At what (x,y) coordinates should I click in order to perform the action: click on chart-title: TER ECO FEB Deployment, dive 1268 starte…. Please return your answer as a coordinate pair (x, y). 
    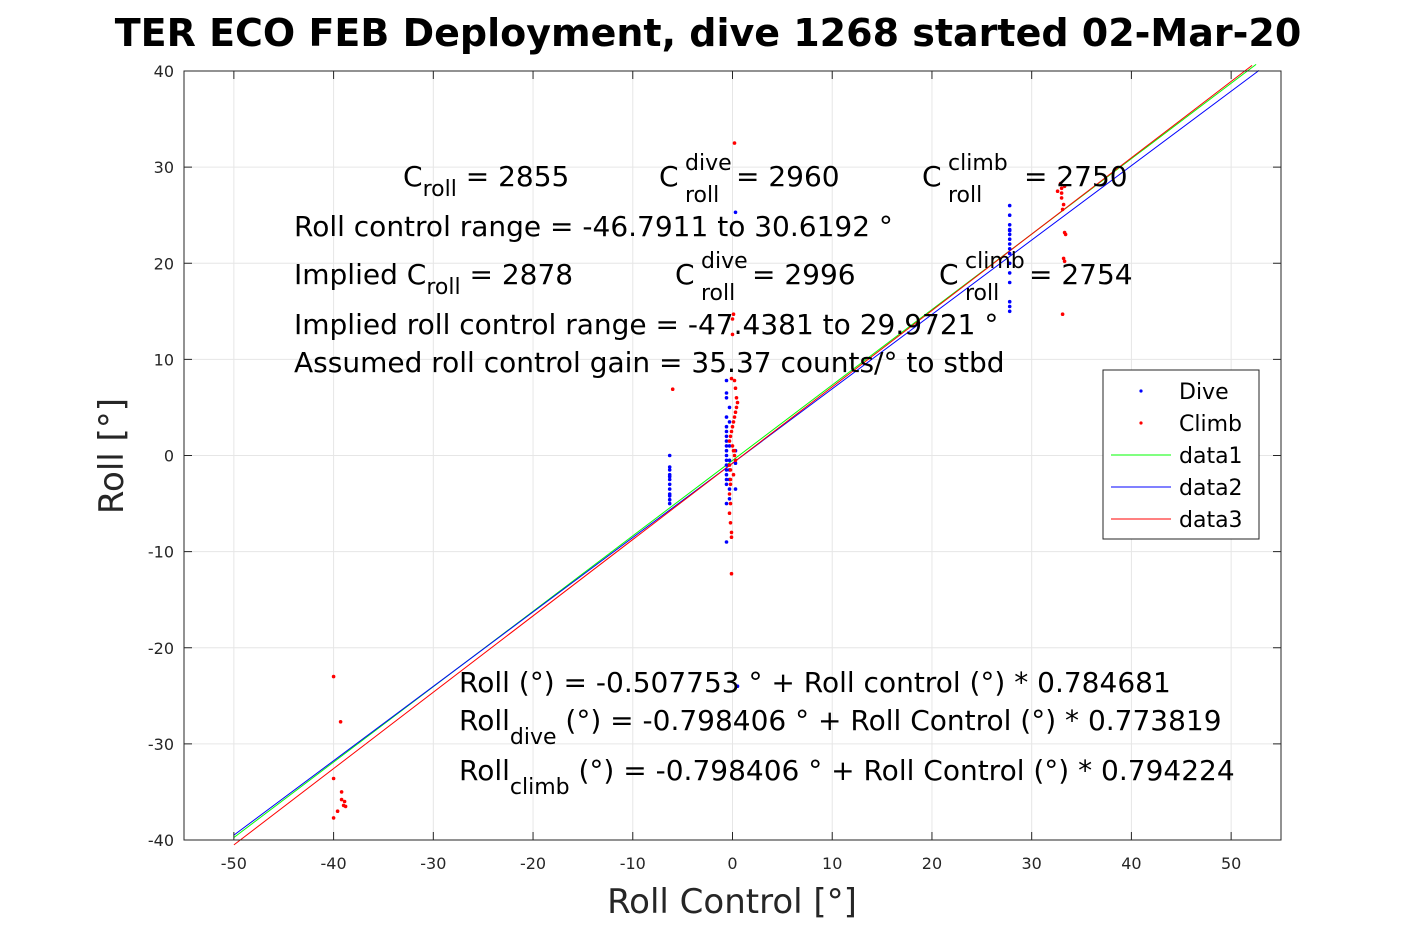
    Looking at the image, I should click on (708, 33).